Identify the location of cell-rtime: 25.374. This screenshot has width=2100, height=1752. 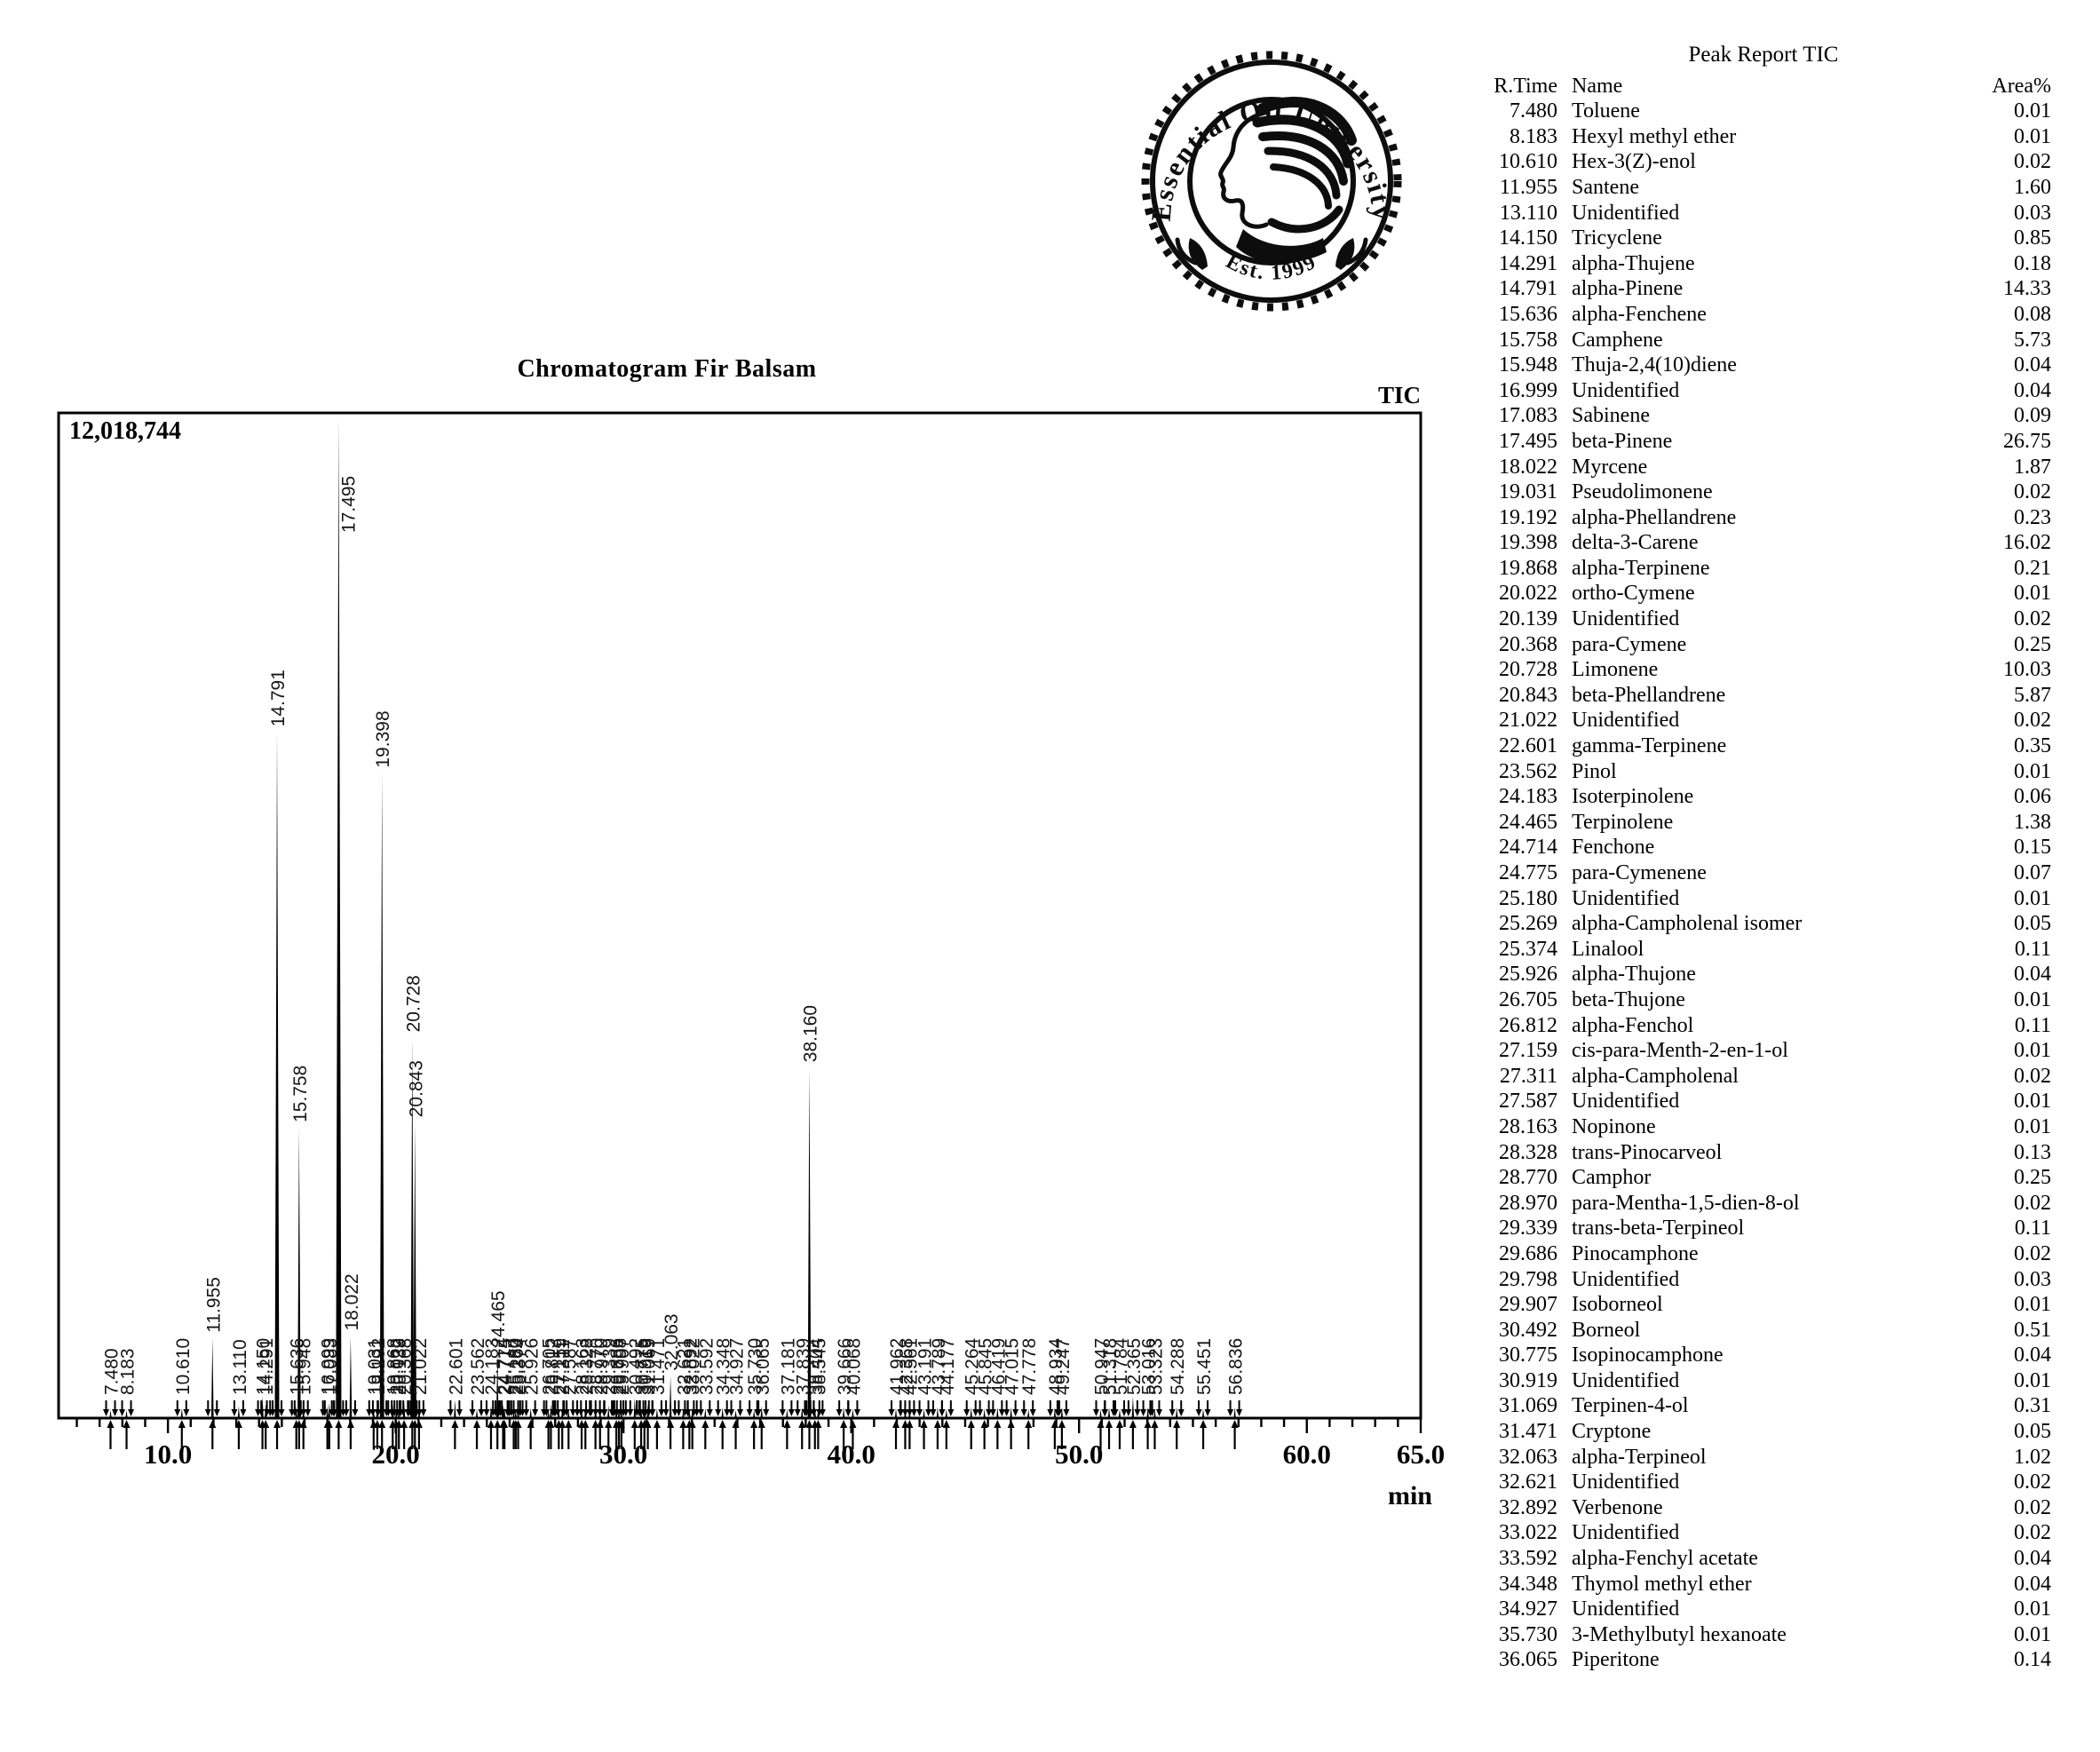
(1528, 949).